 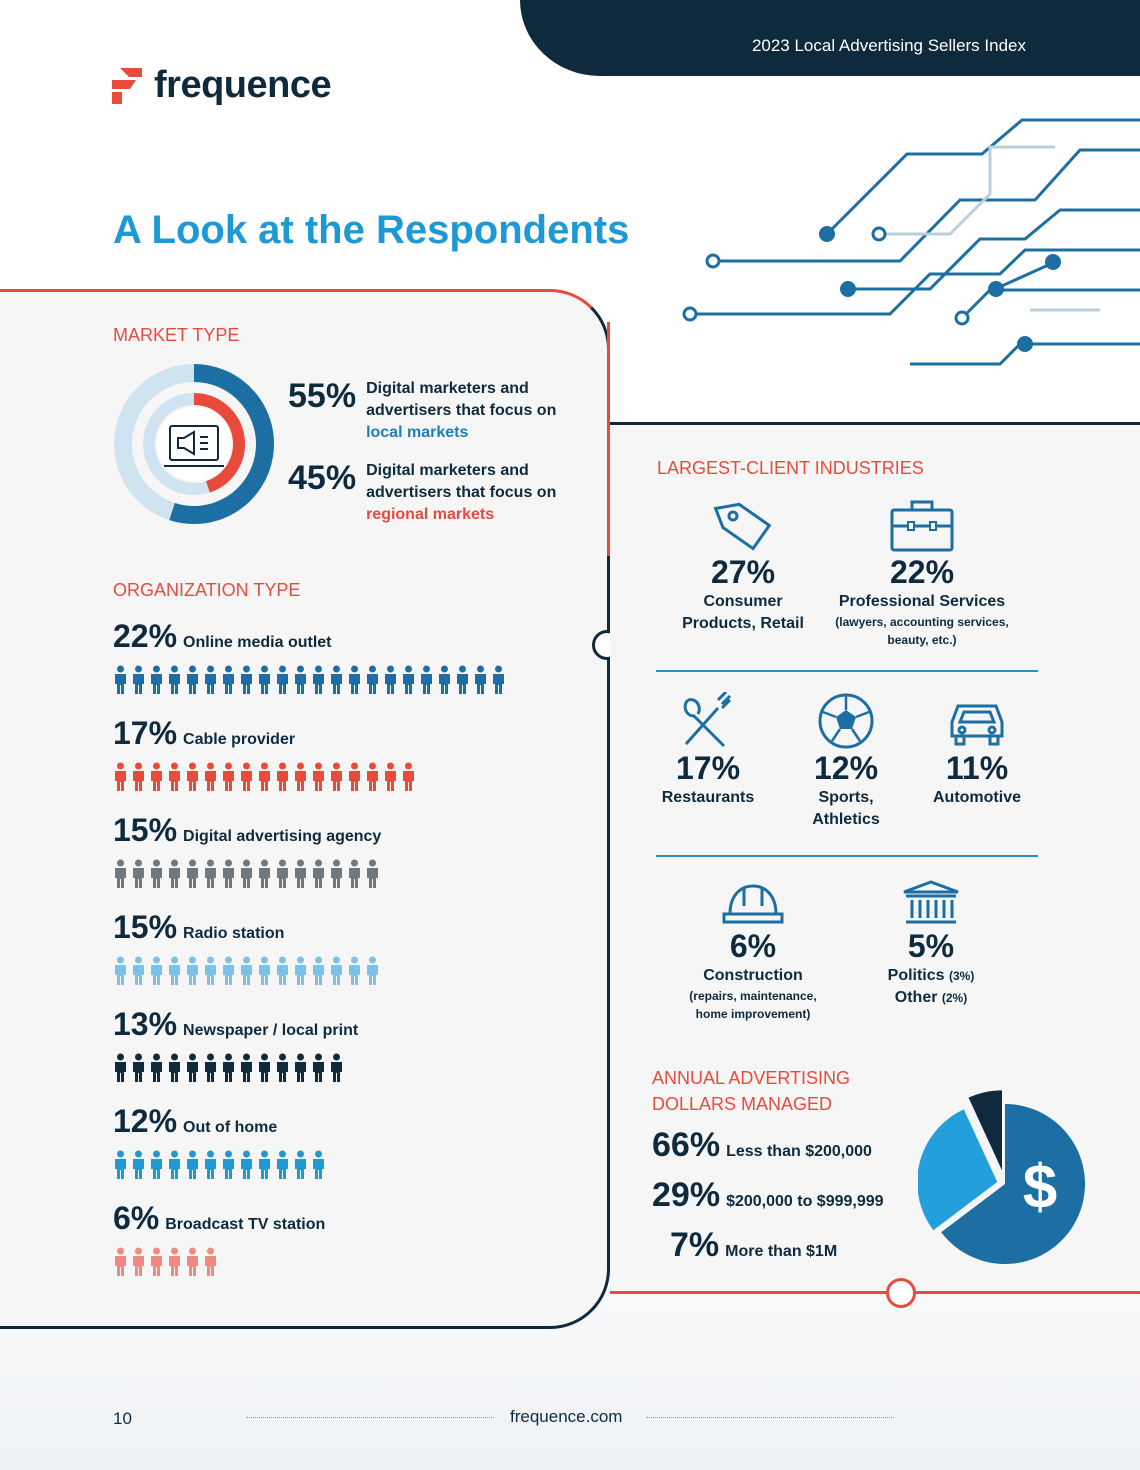 I want to click on organization-label: Broadcast TV station, so click(x=245, y=1224).